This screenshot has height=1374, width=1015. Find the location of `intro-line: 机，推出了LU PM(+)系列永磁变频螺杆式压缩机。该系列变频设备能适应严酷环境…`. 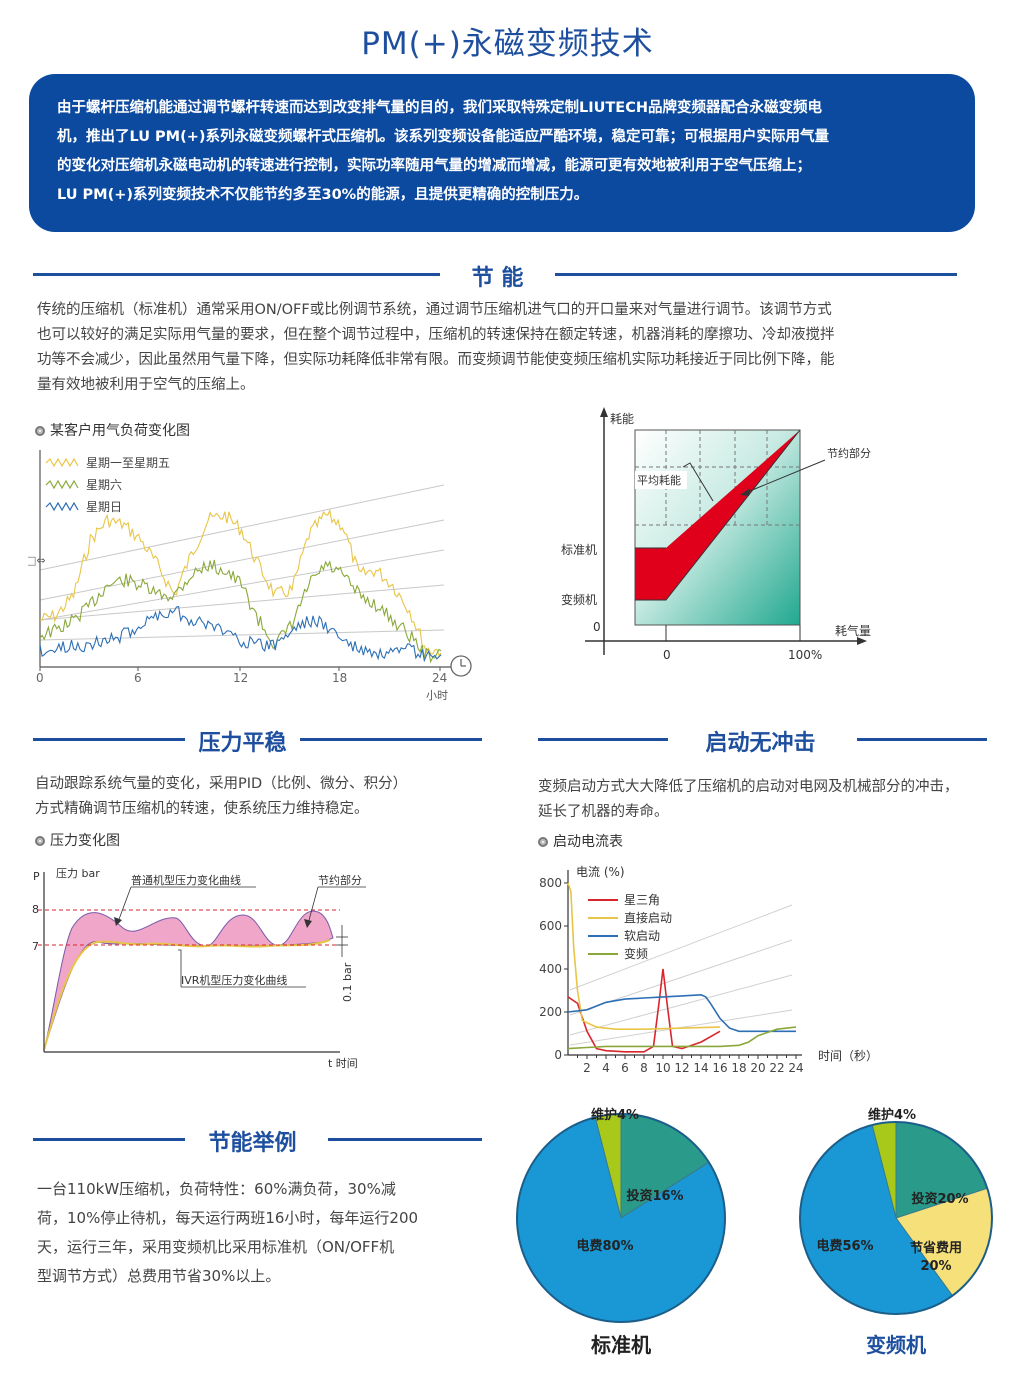

intro-line: 机，推出了LU PM(+)系列永磁变频螺杆式压缩机。该系列变频设备能适应严酷环境… is located at coordinates (443, 137).